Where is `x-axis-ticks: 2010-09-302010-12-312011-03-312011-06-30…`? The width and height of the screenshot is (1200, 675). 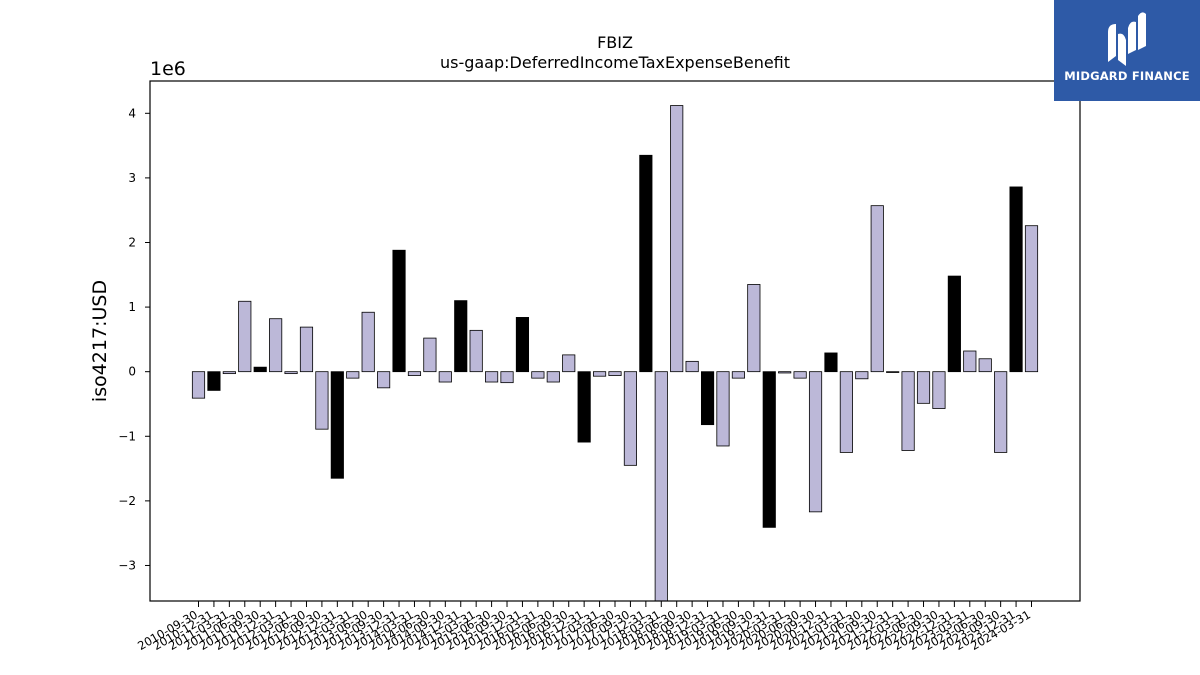 x-axis-ticks: 2010-09-302010-12-312011-03-312011-06-30… is located at coordinates (584, 627).